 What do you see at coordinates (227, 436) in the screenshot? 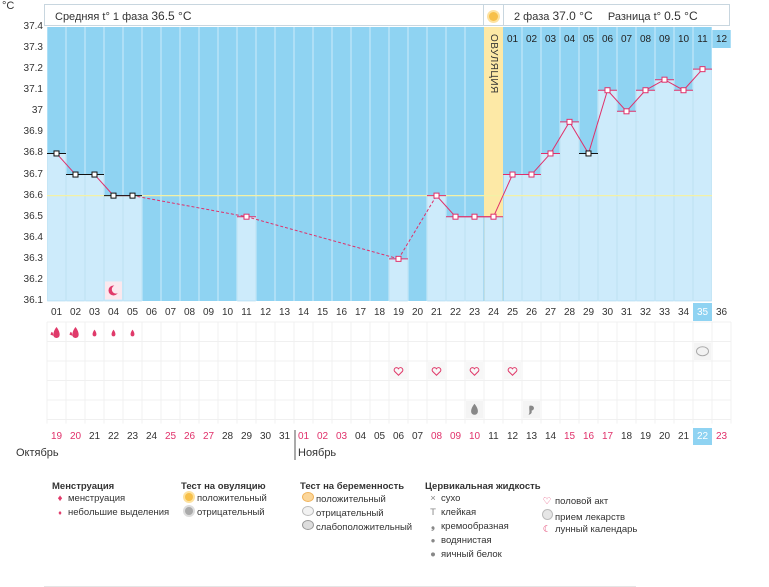
I see `date-label: 28` at bounding box center [227, 436].